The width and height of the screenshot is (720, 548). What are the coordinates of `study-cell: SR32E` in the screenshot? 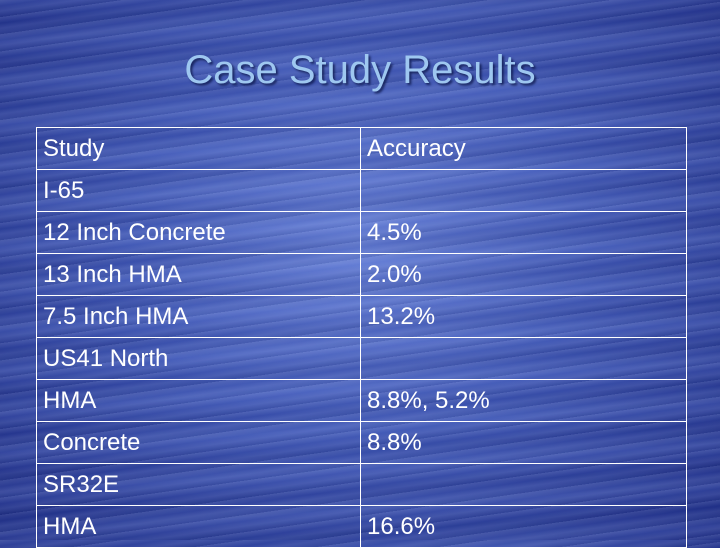 It's located at (198, 484).